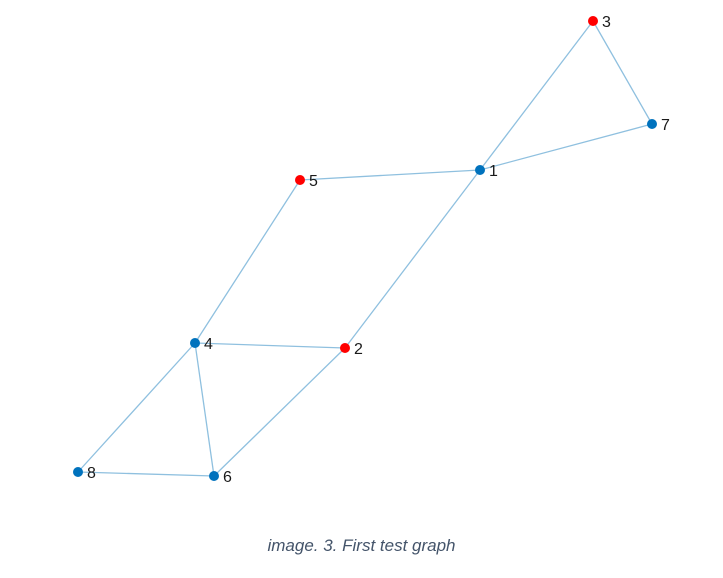 This screenshot has width=723, height=578. I want to click on node-label-3: 3, so click(606, 22).